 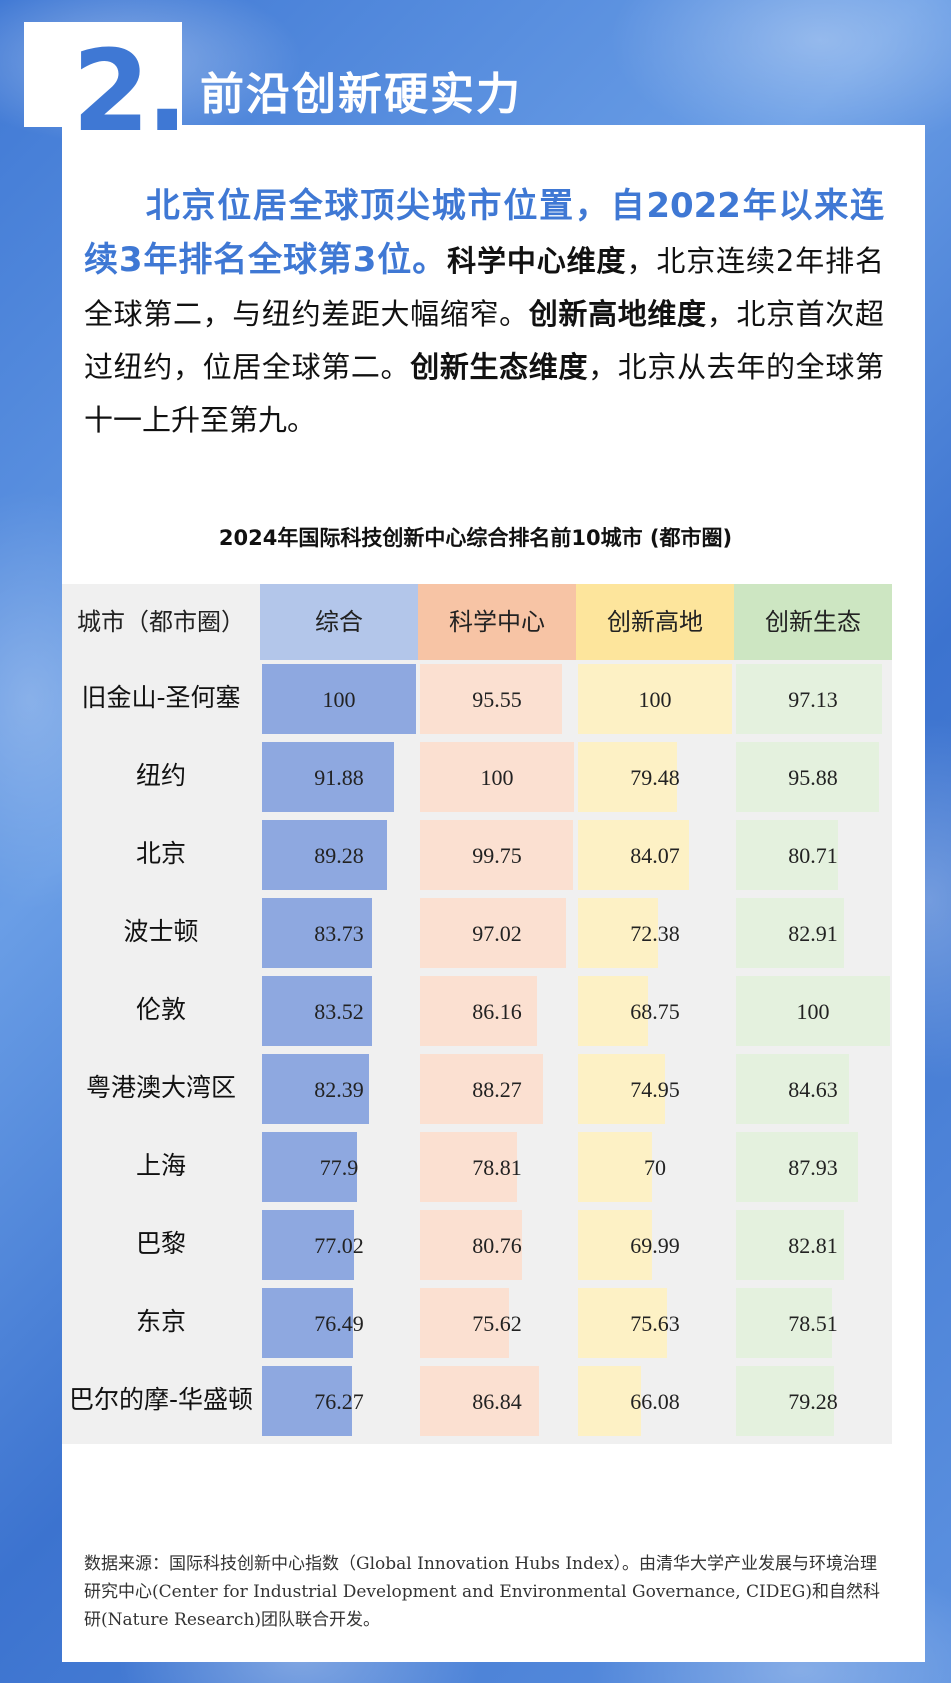 What do you see at coordinates (361, 94) in the screenshot?
I see `section-title: 前沿创新硬实力` at bounding box center [361, 94].